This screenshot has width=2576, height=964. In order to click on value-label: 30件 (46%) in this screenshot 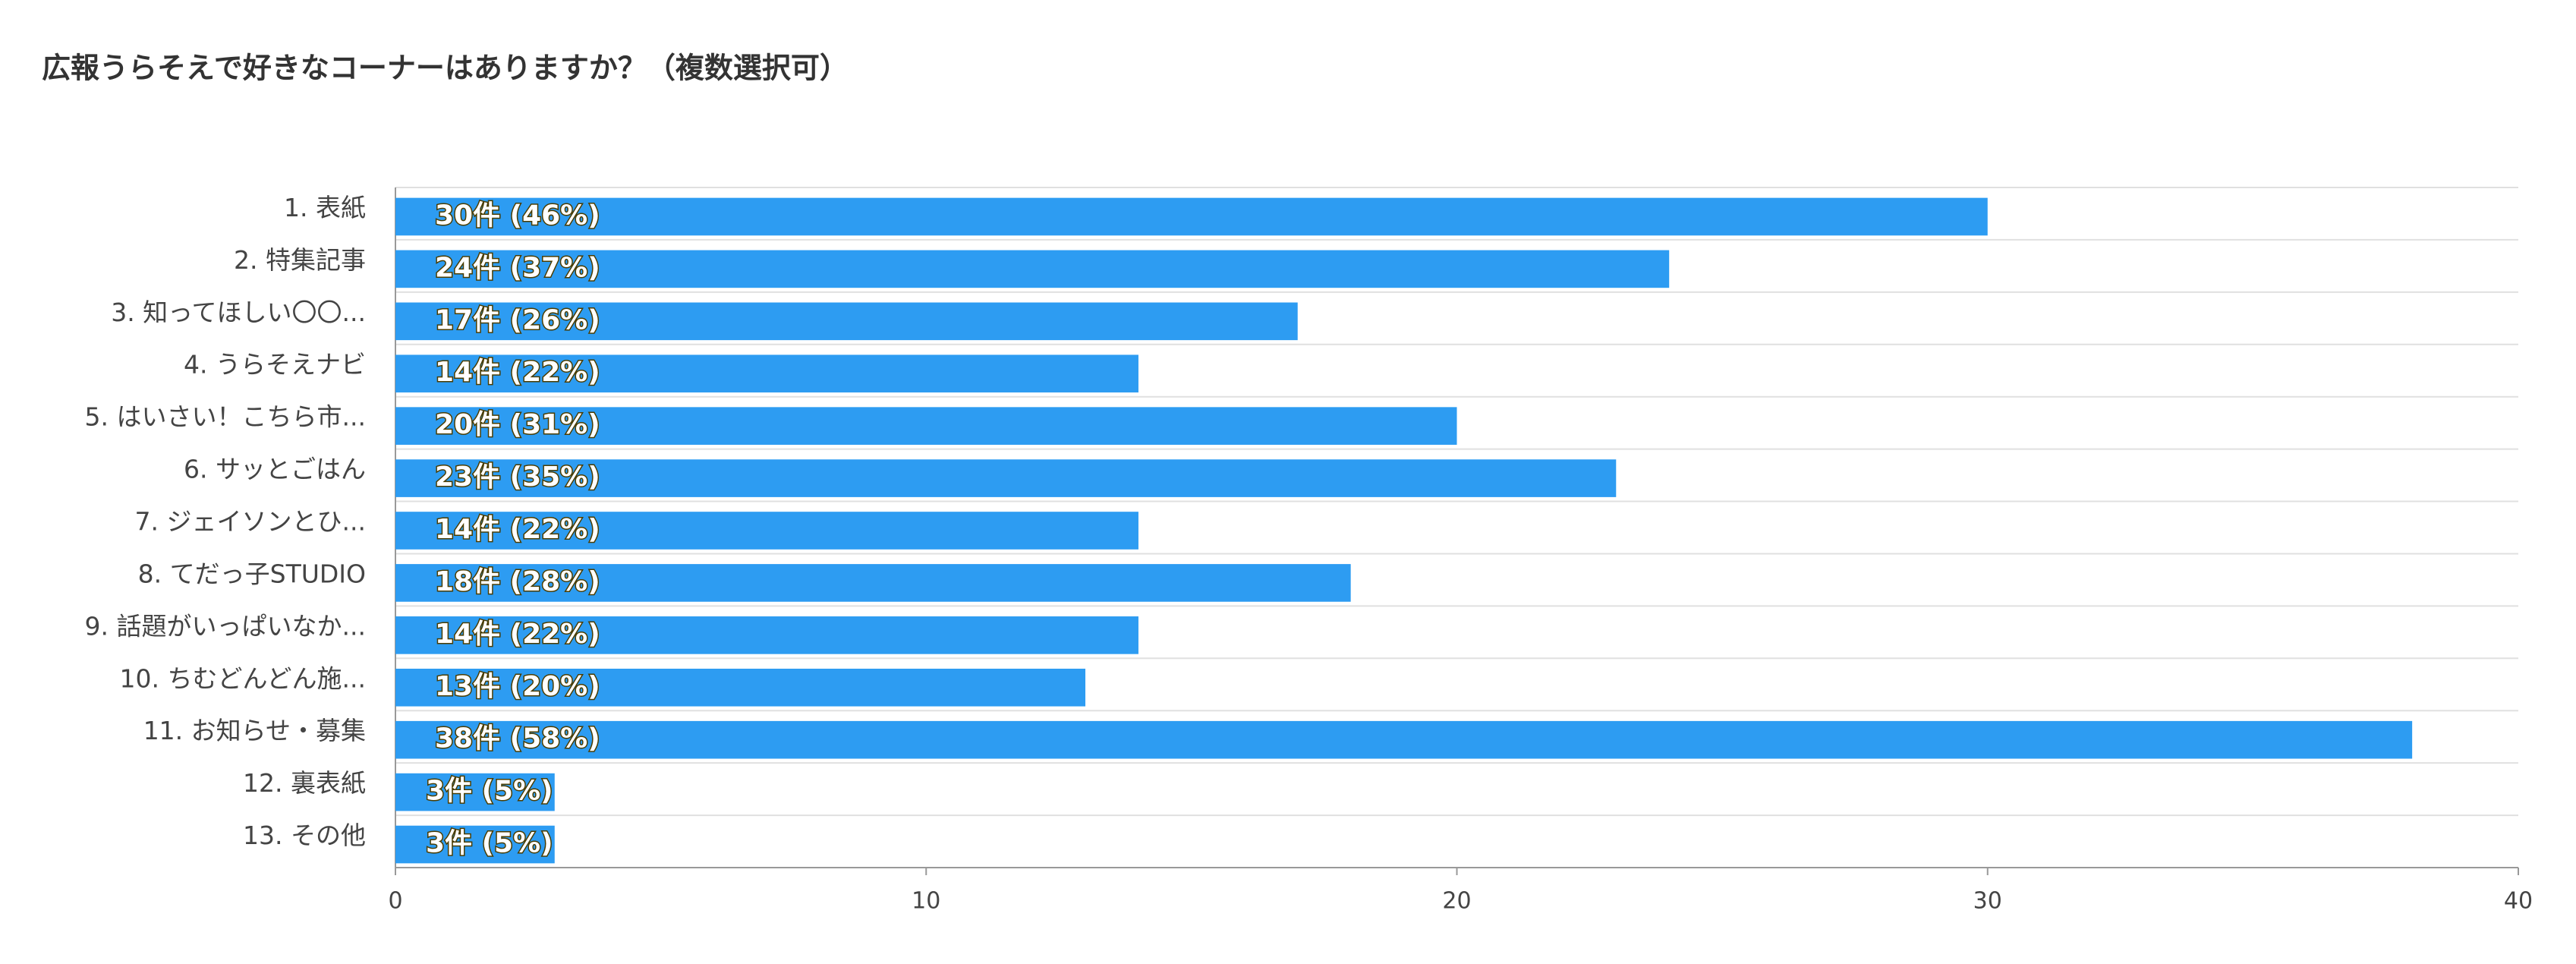, I will do `click(517, 215)`.